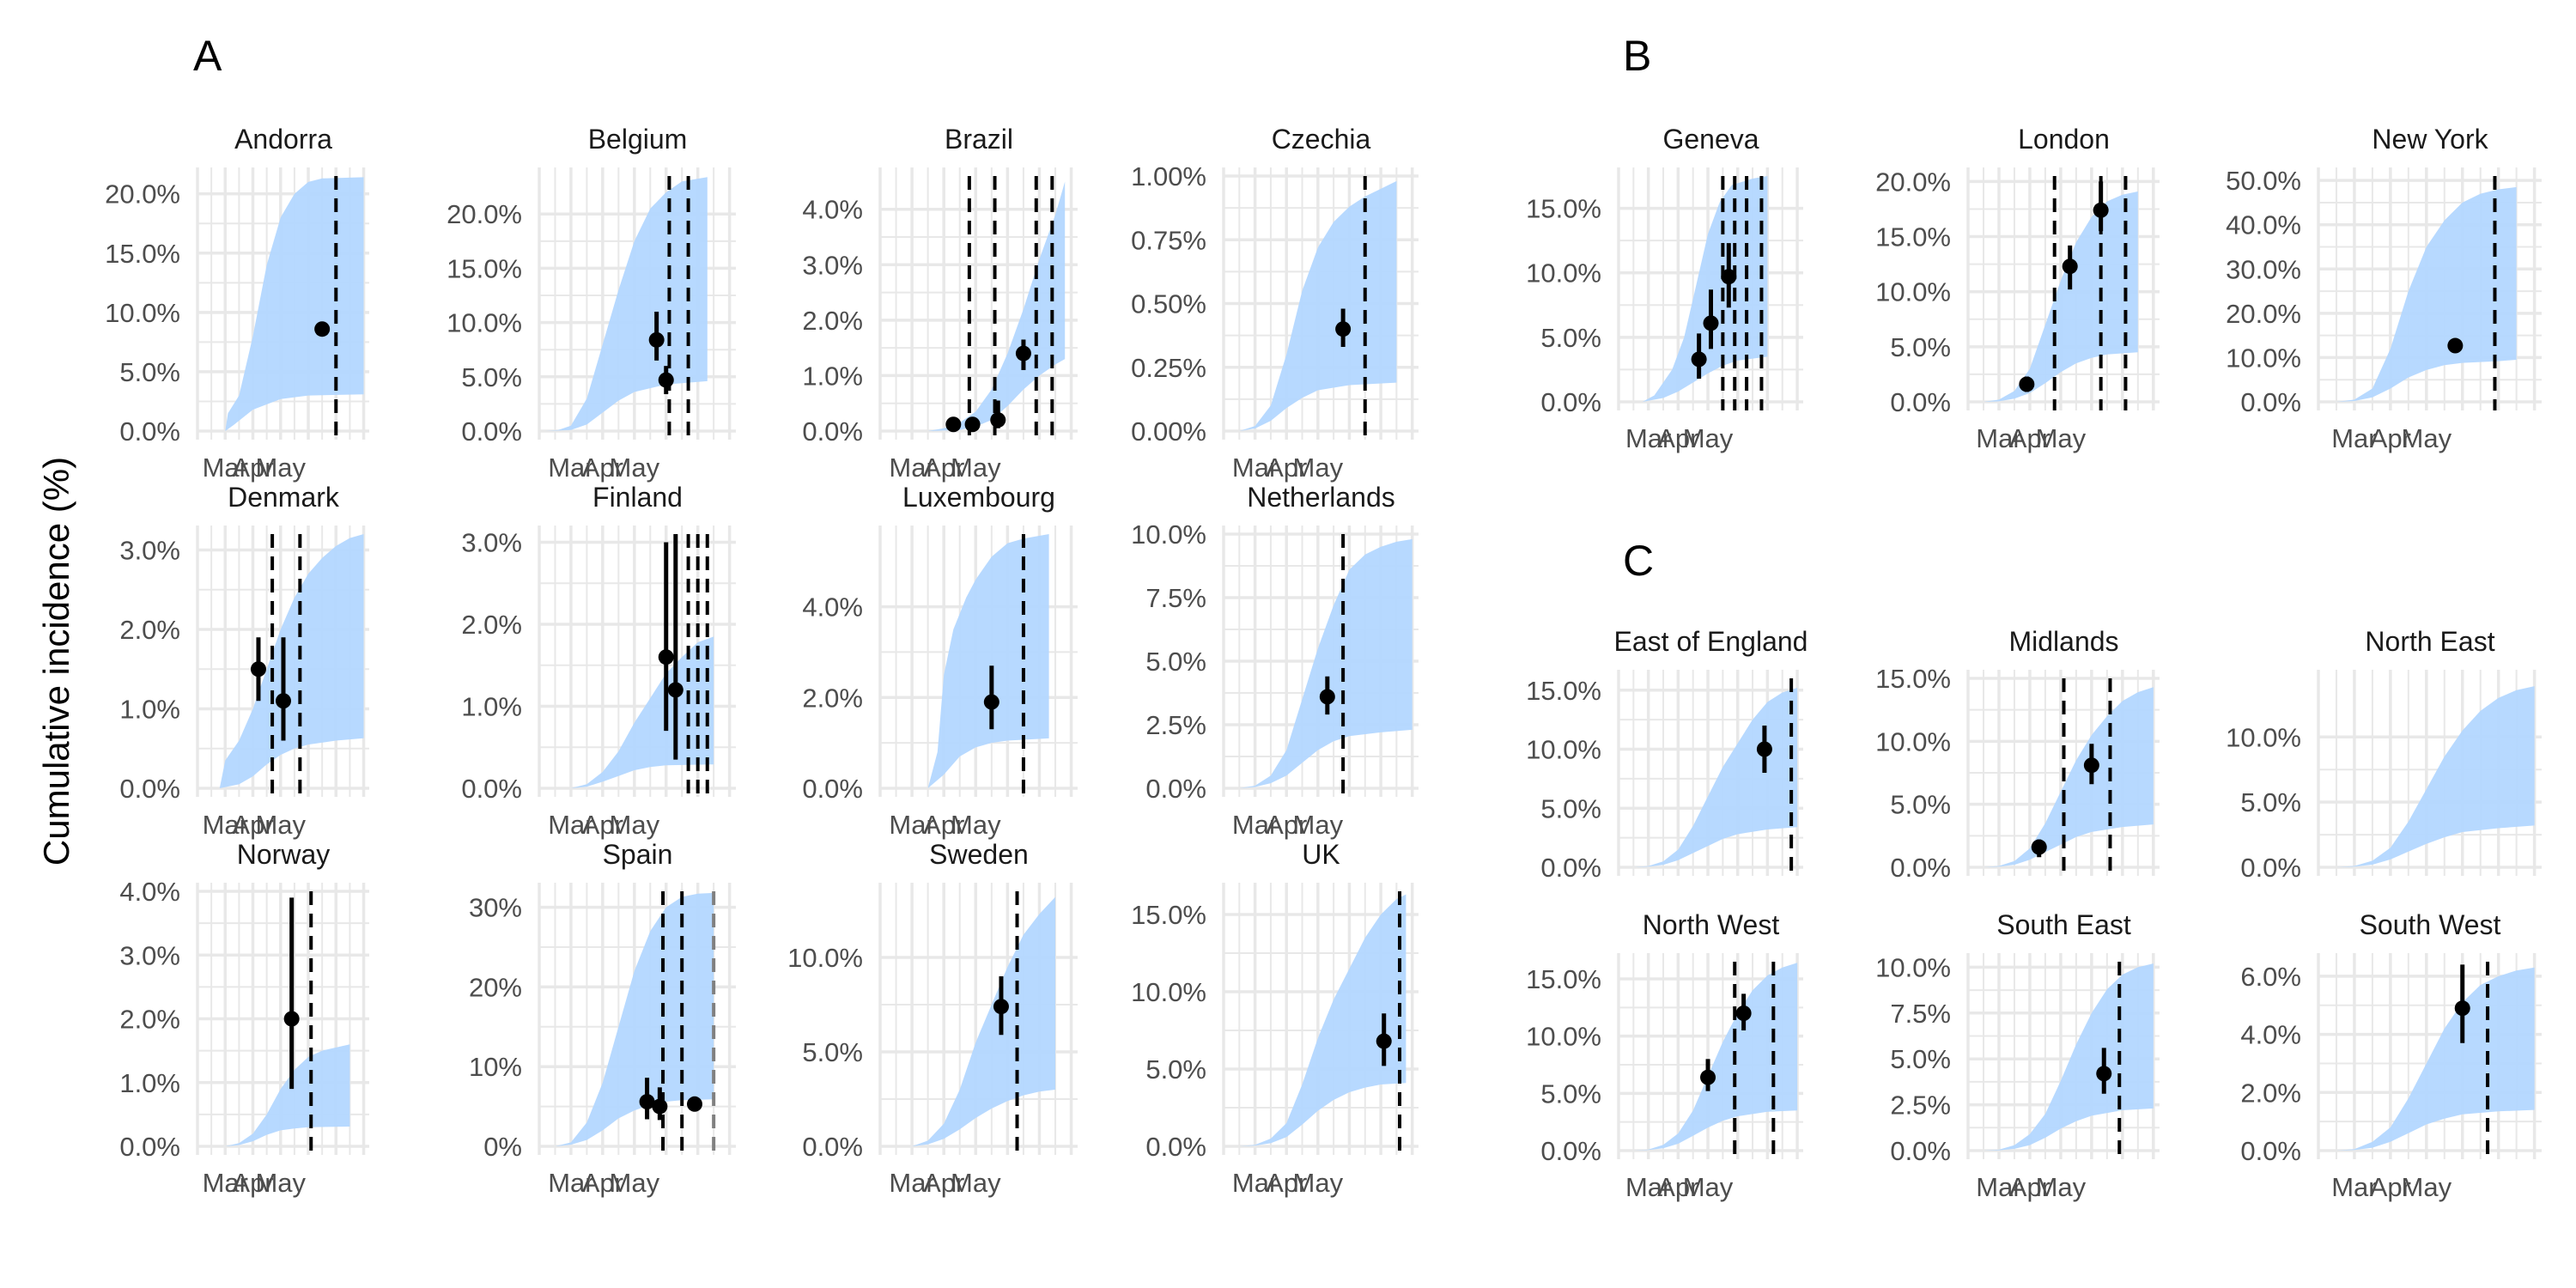  I want to click on y-tick-label: 6.0%, so click(2270, 977).